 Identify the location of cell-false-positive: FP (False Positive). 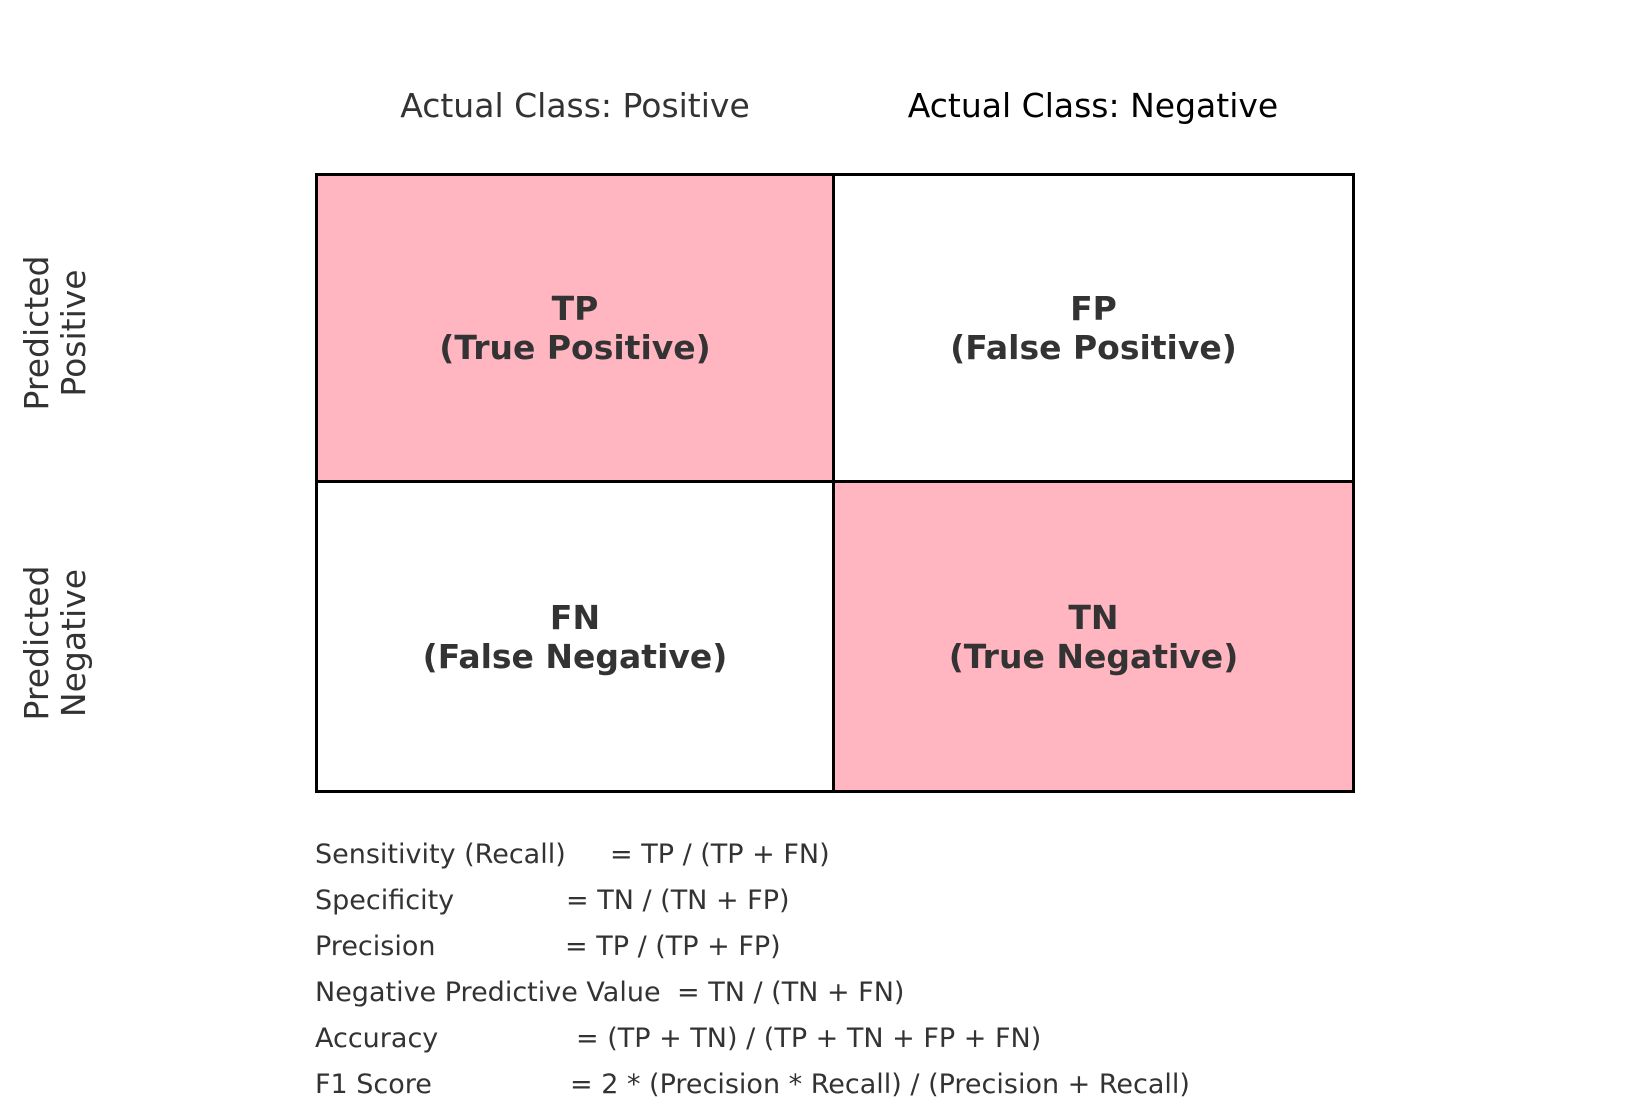
(1093, 329).